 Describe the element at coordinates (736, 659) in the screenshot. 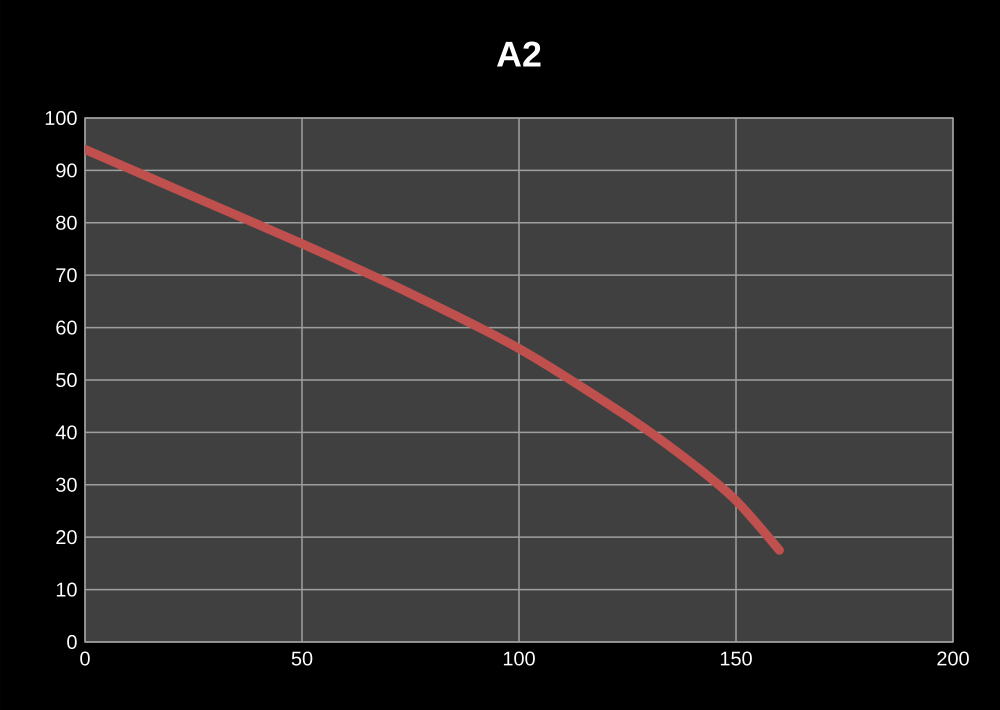

I see `x-tick-label: 150` at that location.